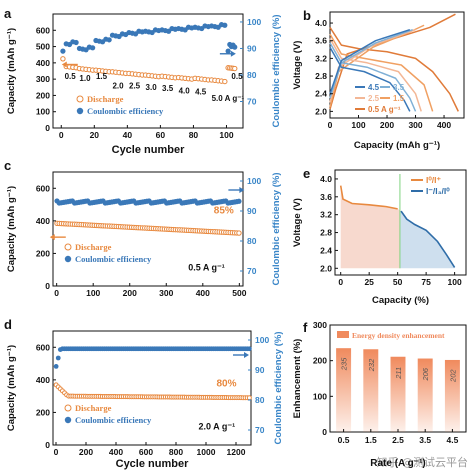 The height and width of the screenshot is (474, 474). I want to click on series-arrow-head, so click(233, 53).